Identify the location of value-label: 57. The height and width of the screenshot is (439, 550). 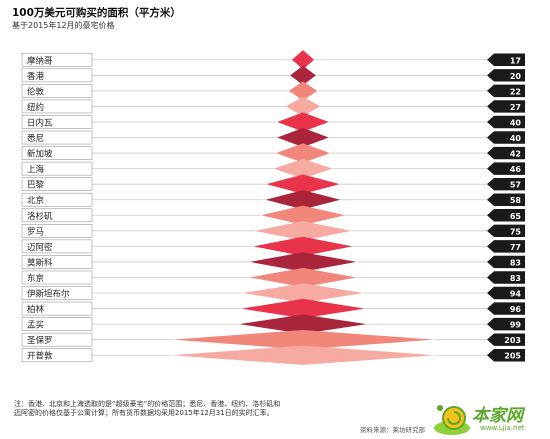
(515, 185).